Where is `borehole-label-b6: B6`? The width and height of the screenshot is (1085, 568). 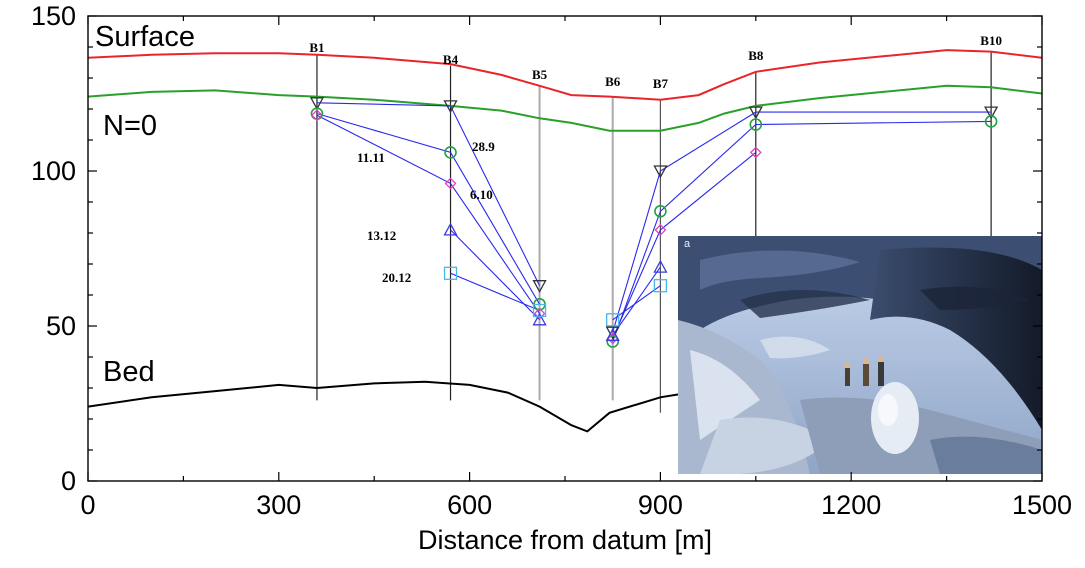 borehole-label-b6: B6 is located at coordinates (613, 81).